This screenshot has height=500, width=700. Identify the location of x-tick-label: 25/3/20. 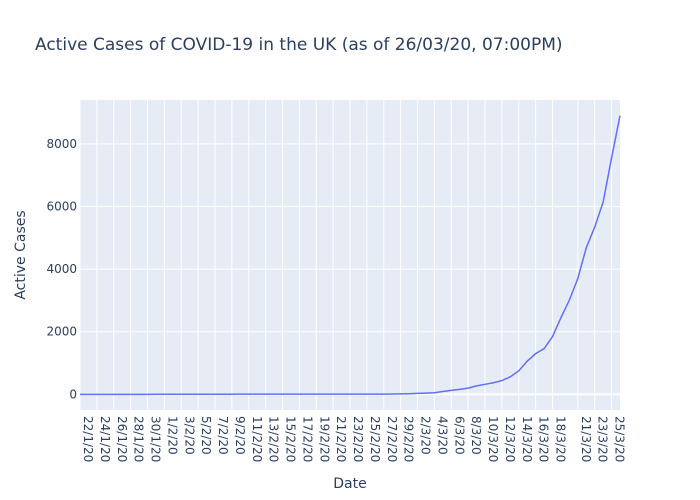
(620, 439).